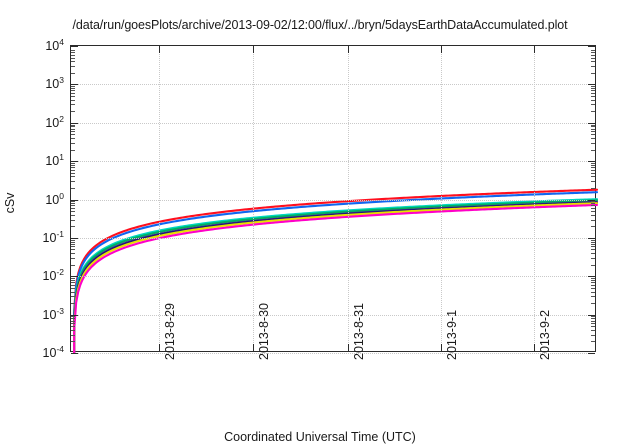 This screenshot has width=640, height=448. I want to click on y-axis-tick-label: 10⁻⁴, so click(53, 352).